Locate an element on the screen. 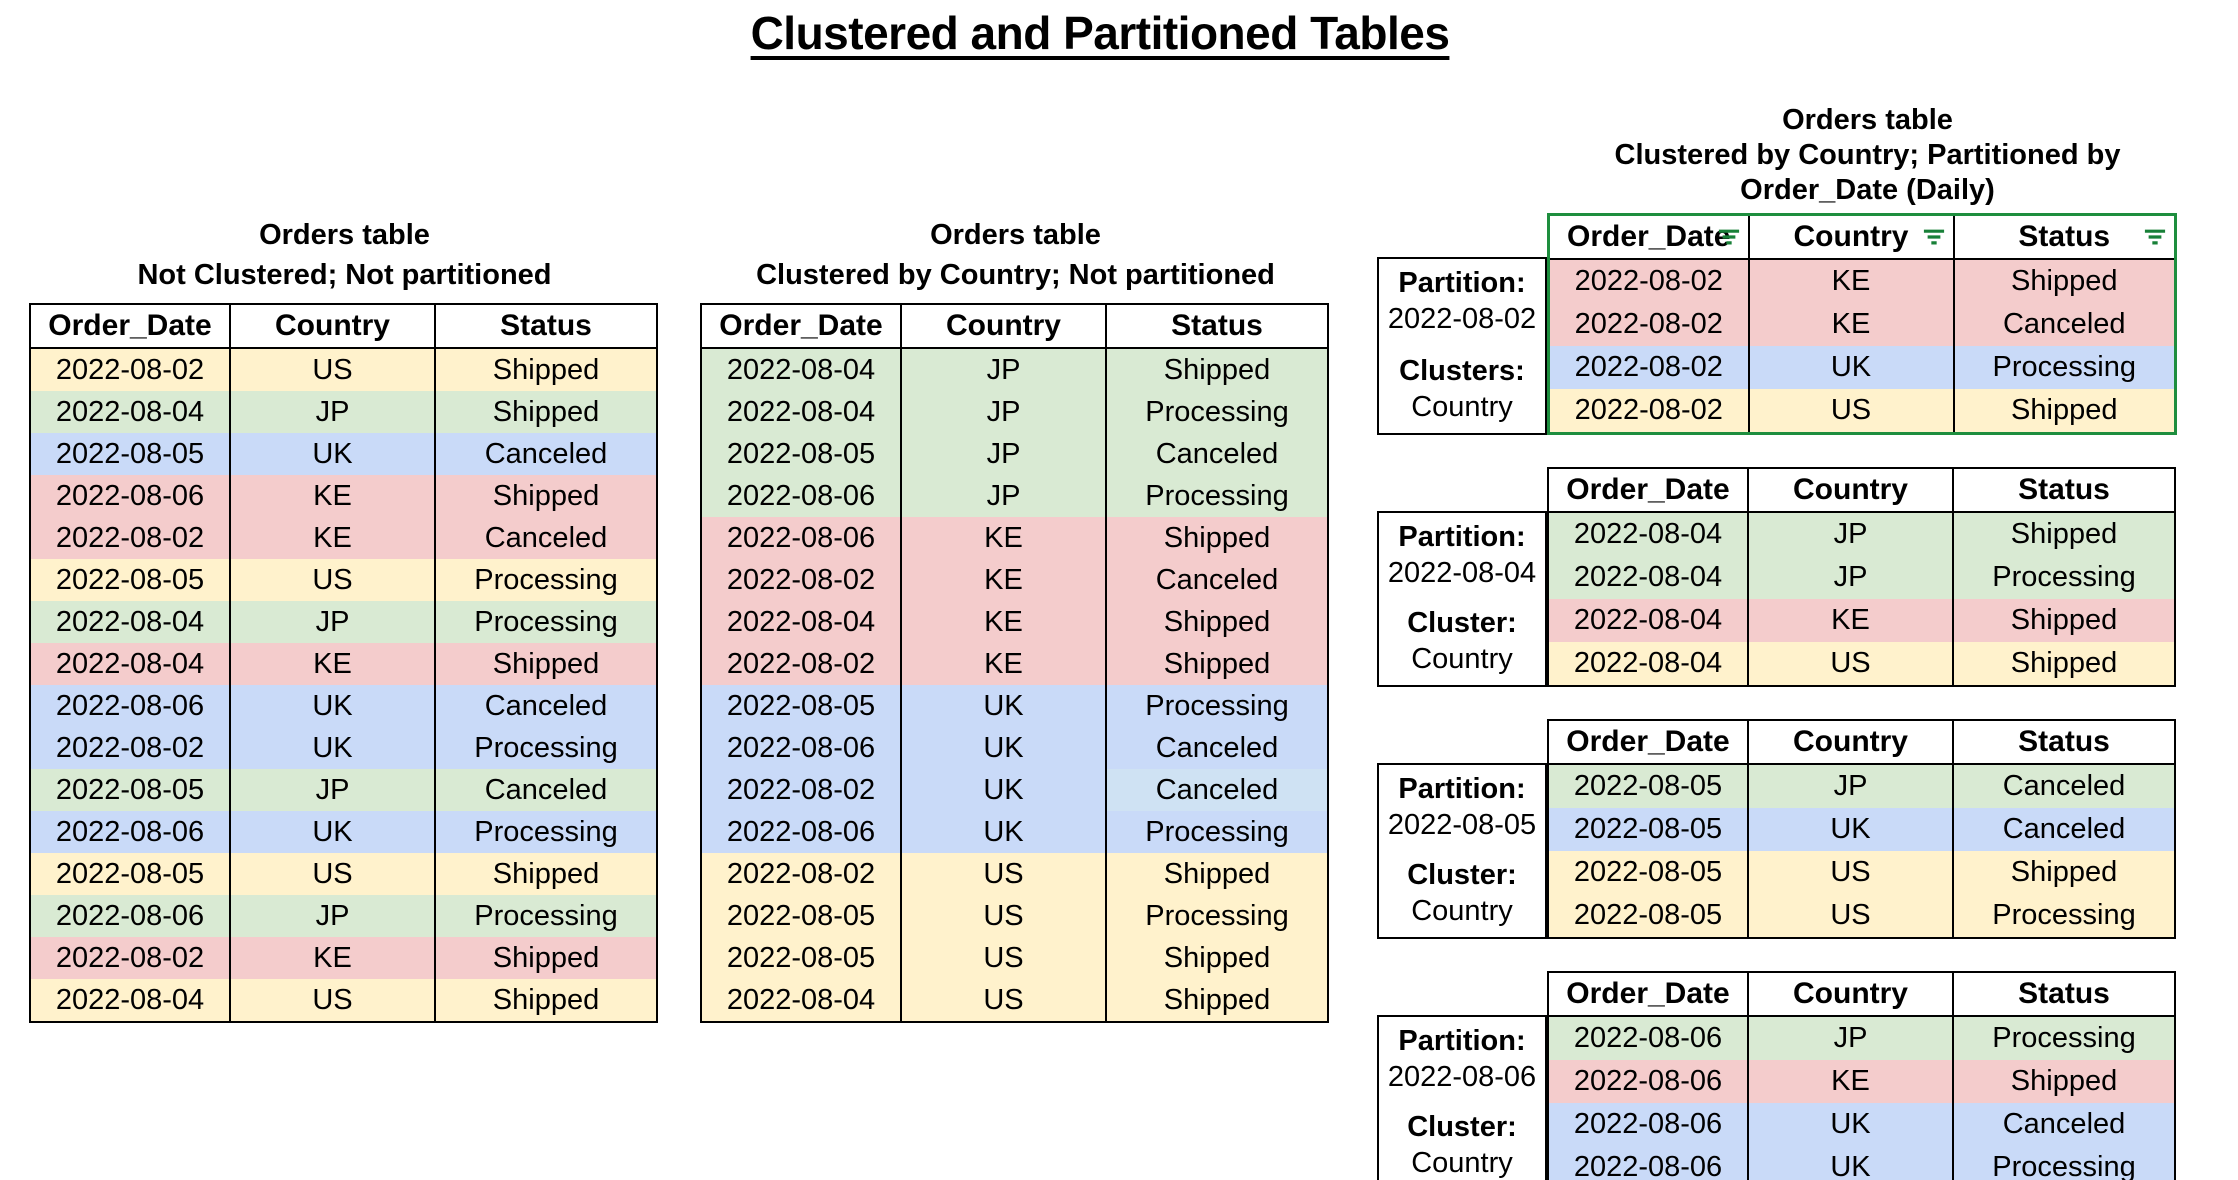 The width and height of the screenshot is (2238, 1180). table-row: 2022-08-04 US Shipped is located at coordinates (1014, 1000).